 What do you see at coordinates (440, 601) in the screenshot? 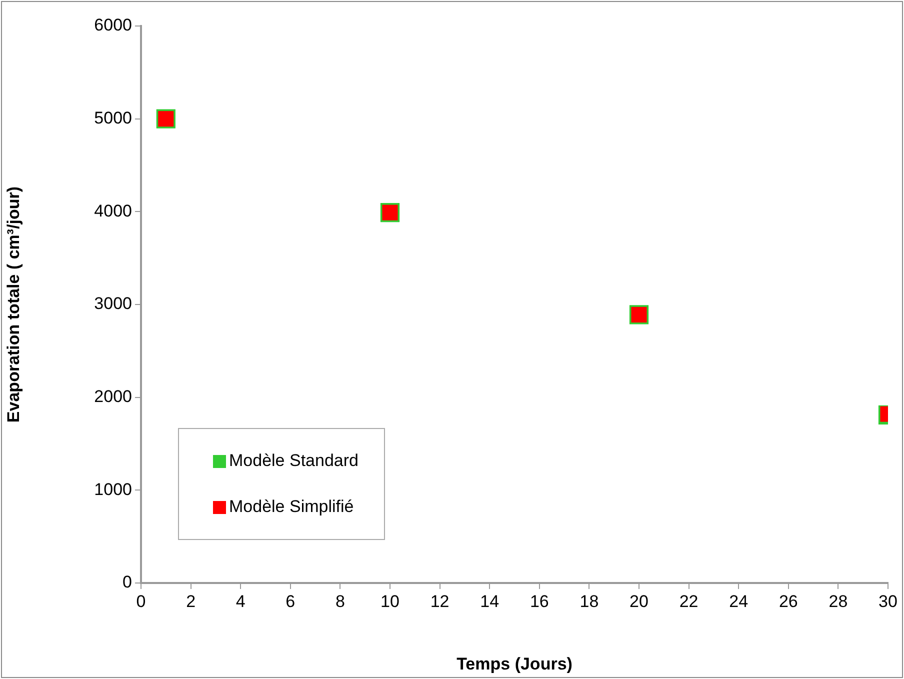
I see `x-tick-label: 12` at bounding box center [440, 601].